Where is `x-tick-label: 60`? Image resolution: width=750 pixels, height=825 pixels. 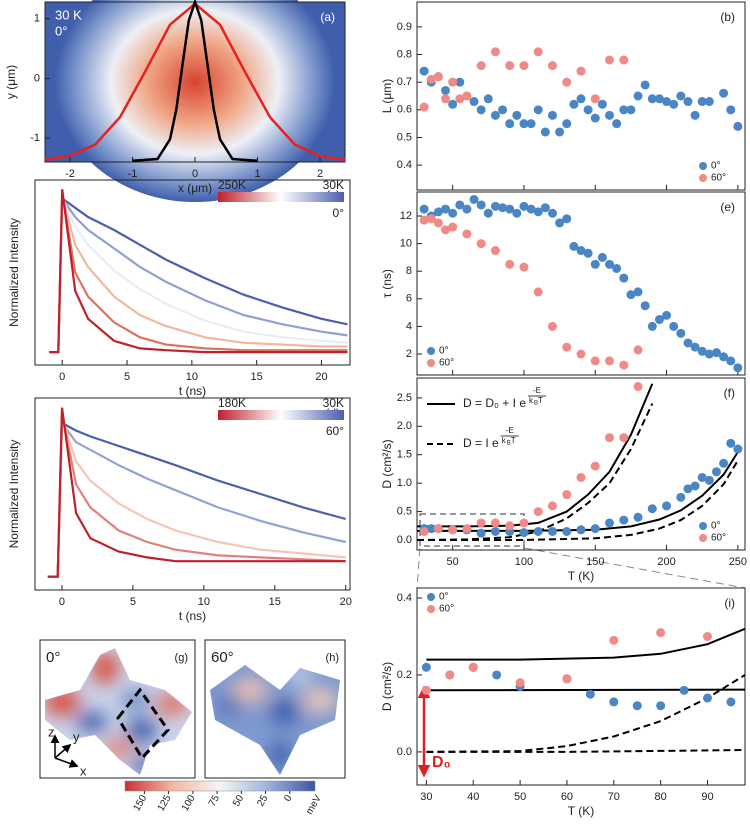 x-tick-label: 60 is located at coordinates (567, 797).